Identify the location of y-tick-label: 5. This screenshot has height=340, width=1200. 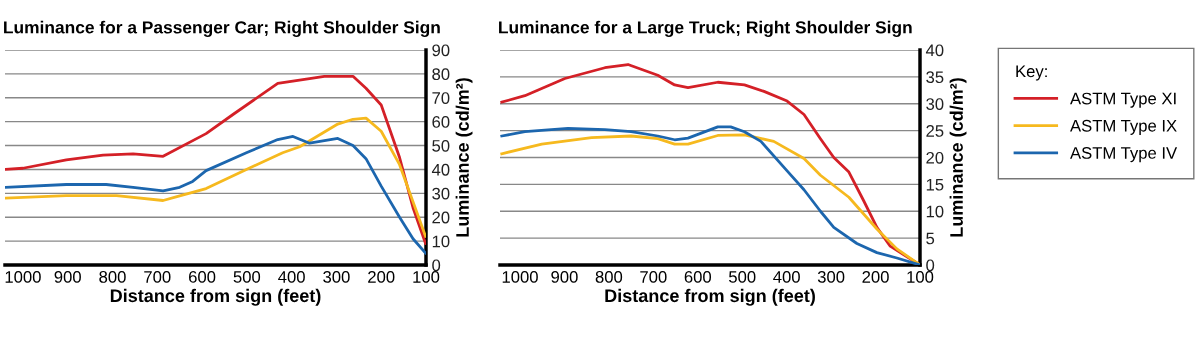
(930, 238).